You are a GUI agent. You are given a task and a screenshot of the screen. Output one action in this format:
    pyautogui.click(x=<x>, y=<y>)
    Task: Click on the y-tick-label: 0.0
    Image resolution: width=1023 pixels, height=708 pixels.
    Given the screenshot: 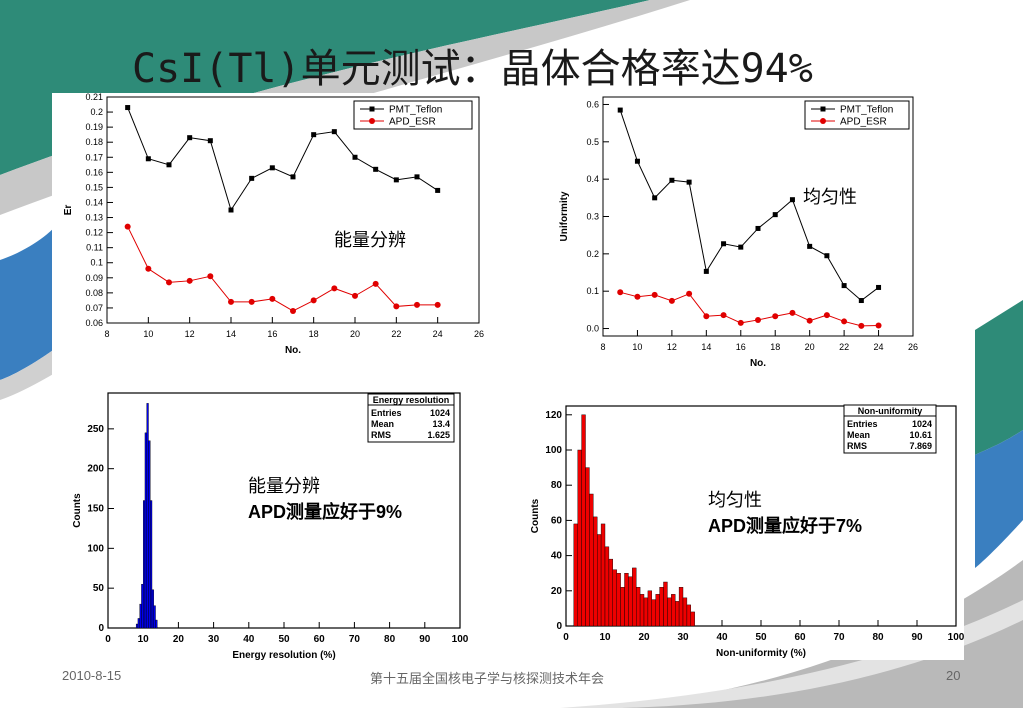 What is the action you would take?
    pyautogui.click(x=592, y=329)
    